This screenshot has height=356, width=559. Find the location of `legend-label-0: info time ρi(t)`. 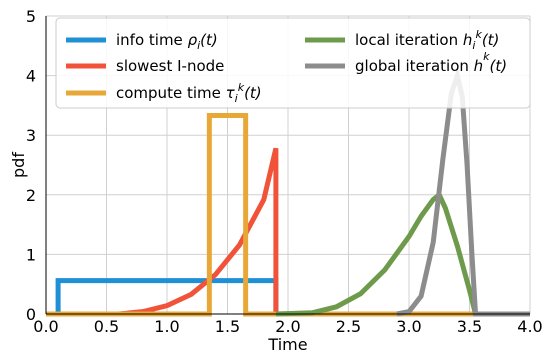

legend-label-0: info time ρi(t) is located at coordinates (167, 41).